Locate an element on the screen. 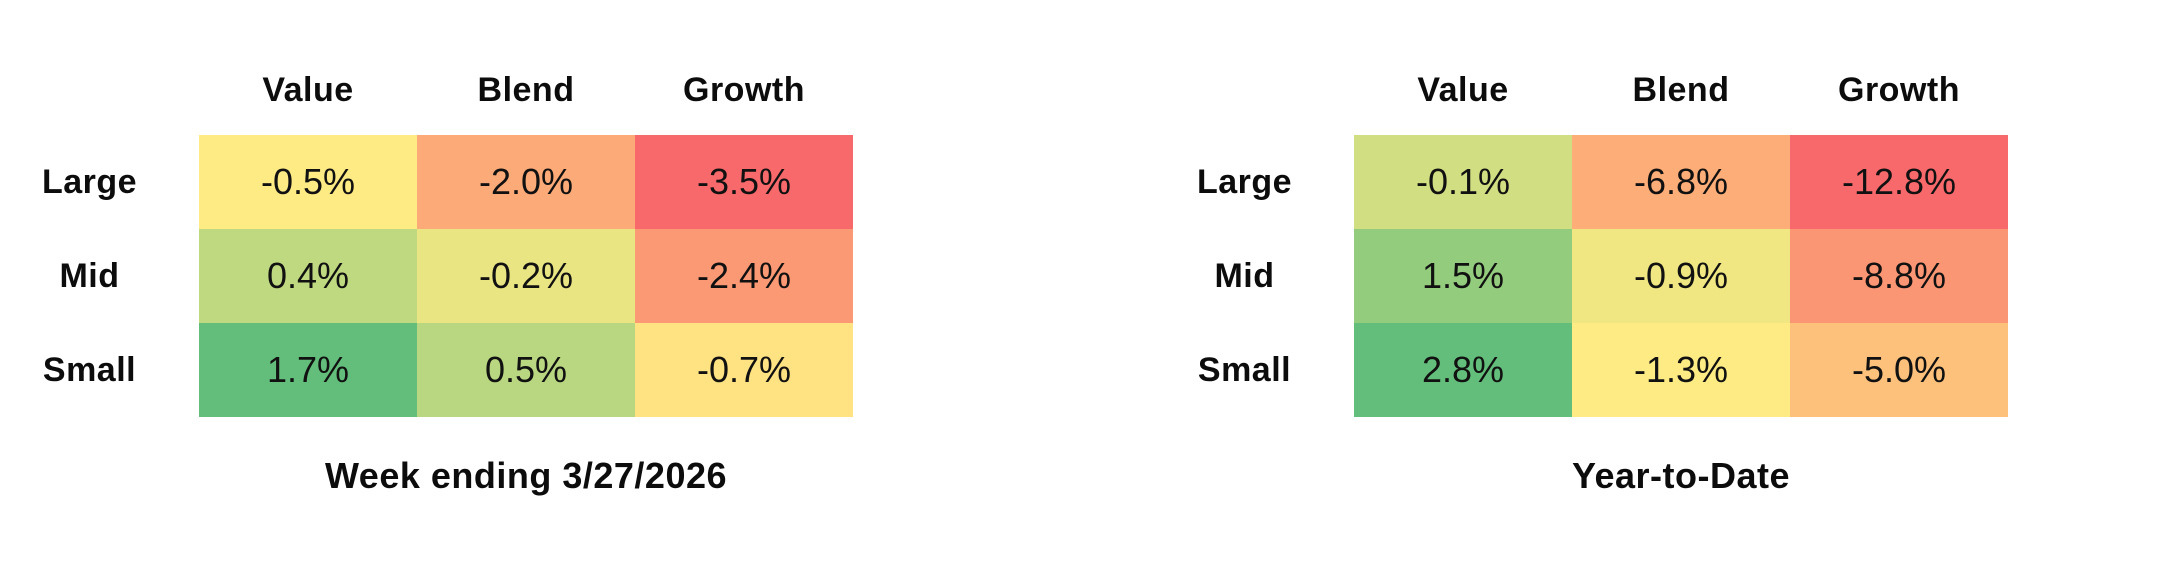 This screenshot has height=580, width=2160. table-caption: Week ending 3/27/2026 is located at coordinates (526, 475).